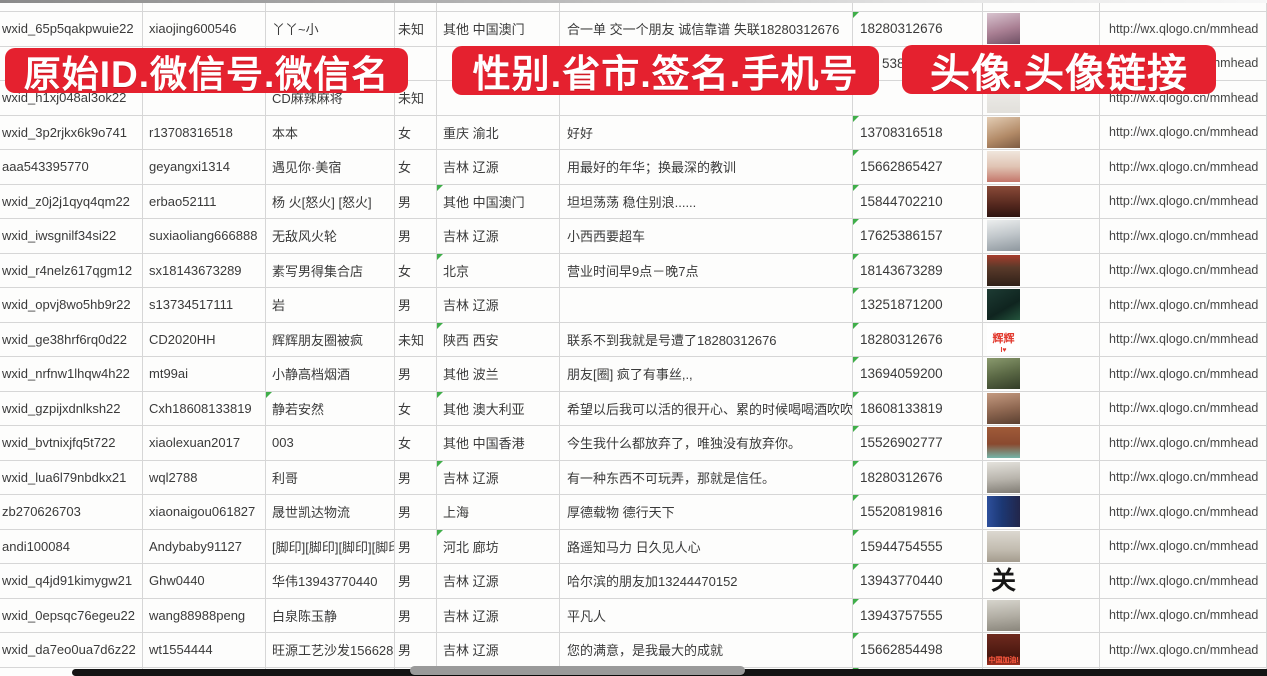 This screenshot has height=676, width=1267. What do you see at coordinates (577, 670) in the screenshot?
I see `horizontal-scrollbar-thumb` at bounding box center [577, 670].